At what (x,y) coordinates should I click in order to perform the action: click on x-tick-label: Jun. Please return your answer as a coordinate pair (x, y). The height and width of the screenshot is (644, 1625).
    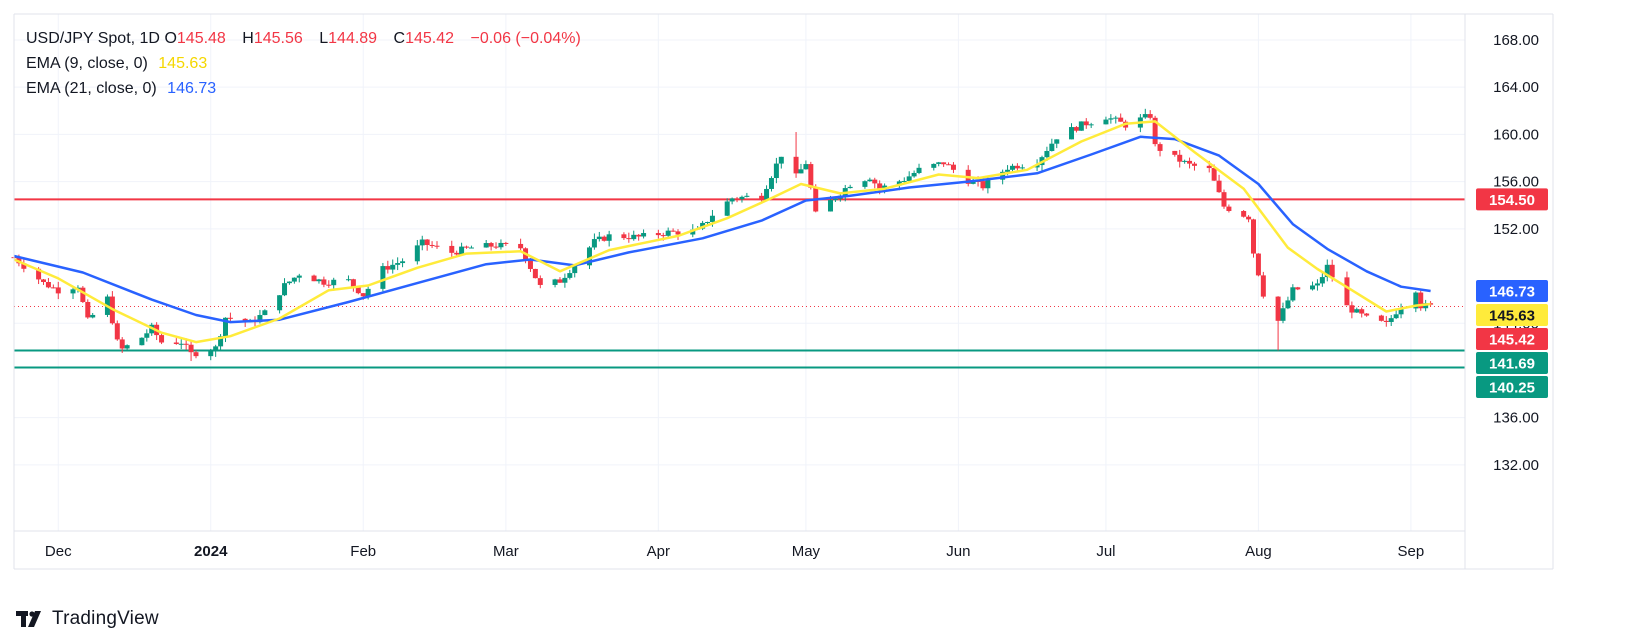
    Looking at the image, I should click on (958, 551).